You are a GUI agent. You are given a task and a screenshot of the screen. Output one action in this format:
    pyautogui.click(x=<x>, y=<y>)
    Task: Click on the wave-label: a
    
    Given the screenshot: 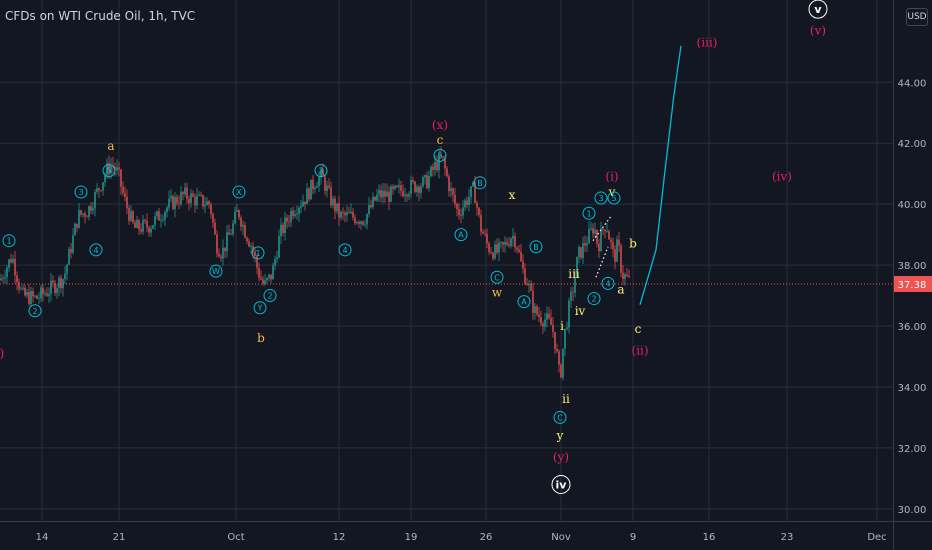 What is the action you would take?
    pyautogui.click(x=110, y=146)
    